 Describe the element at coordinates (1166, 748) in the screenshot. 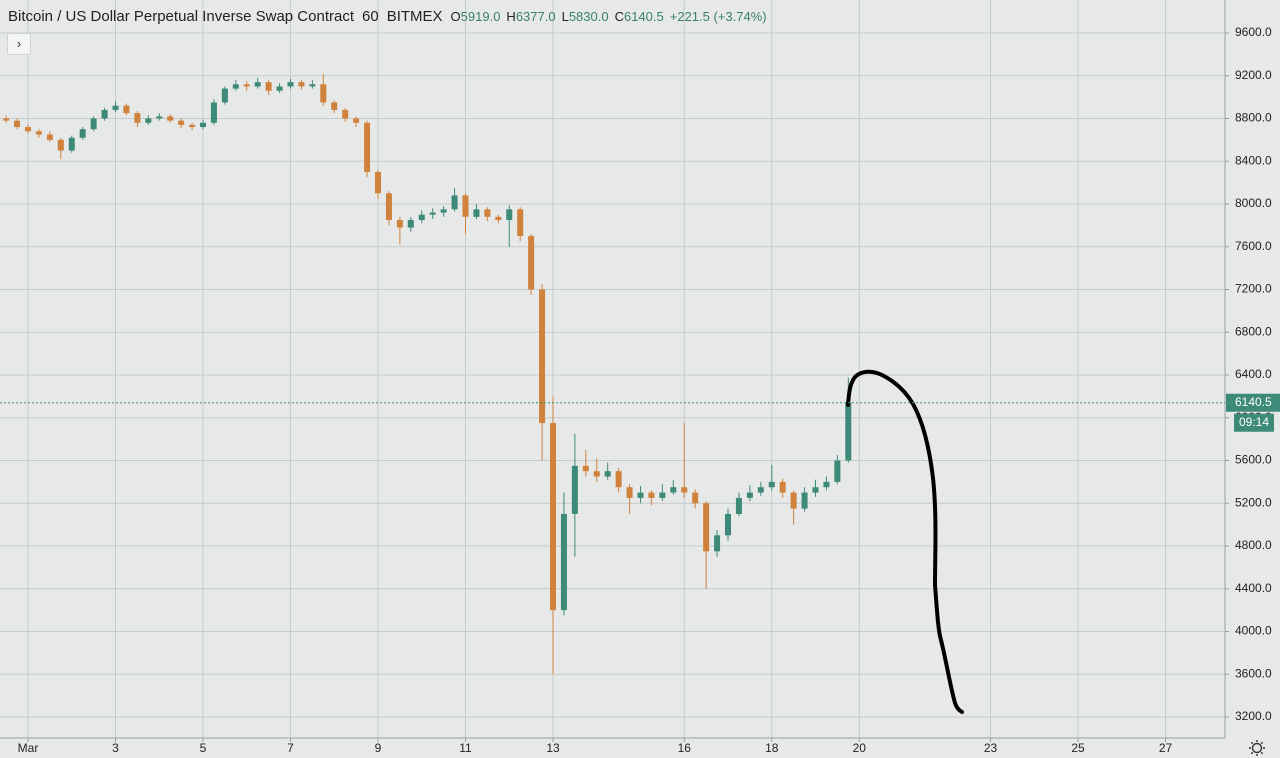

I see `x-tick-label: 27` at that location.